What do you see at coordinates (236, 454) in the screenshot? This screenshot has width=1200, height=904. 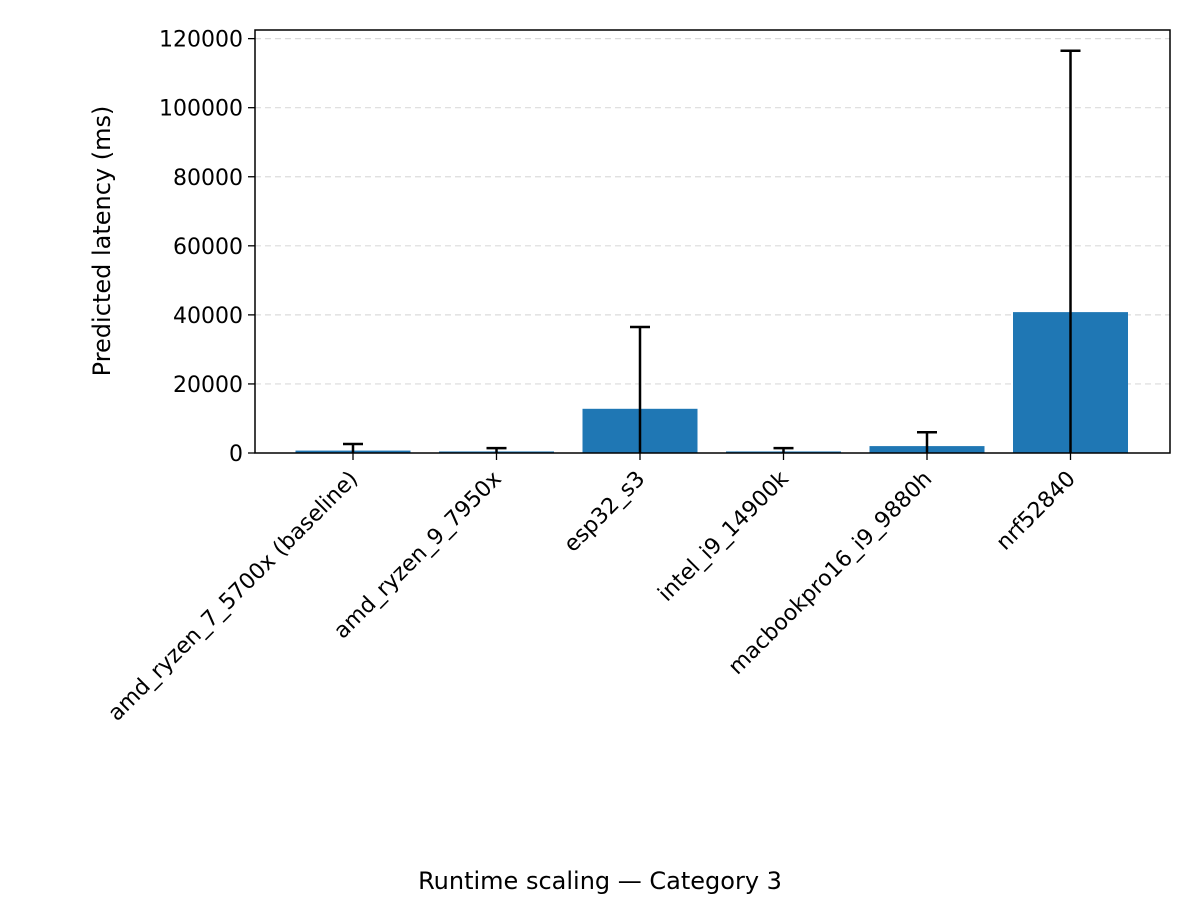 I see `y-tick-label: 0` at bounding box center [236, 454].